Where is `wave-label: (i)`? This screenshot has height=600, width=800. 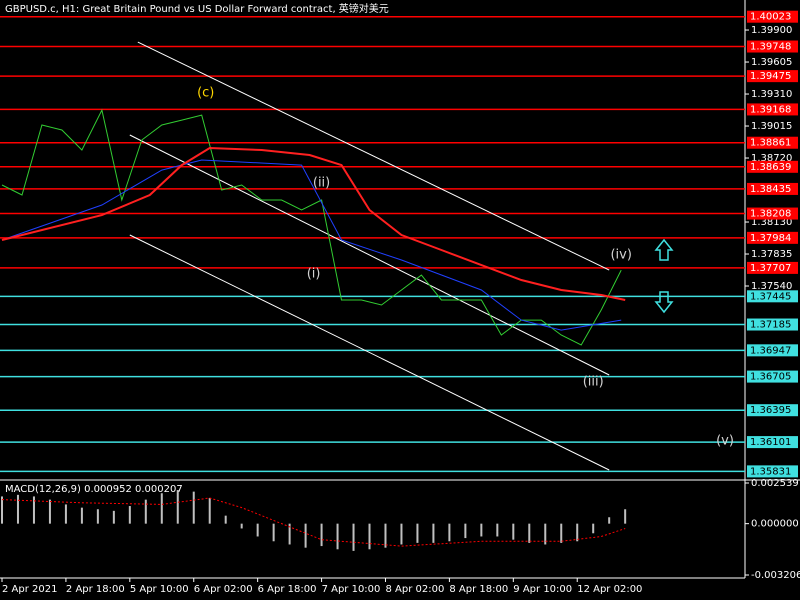
wave-label: (i) is located at coordinates (314, 273).